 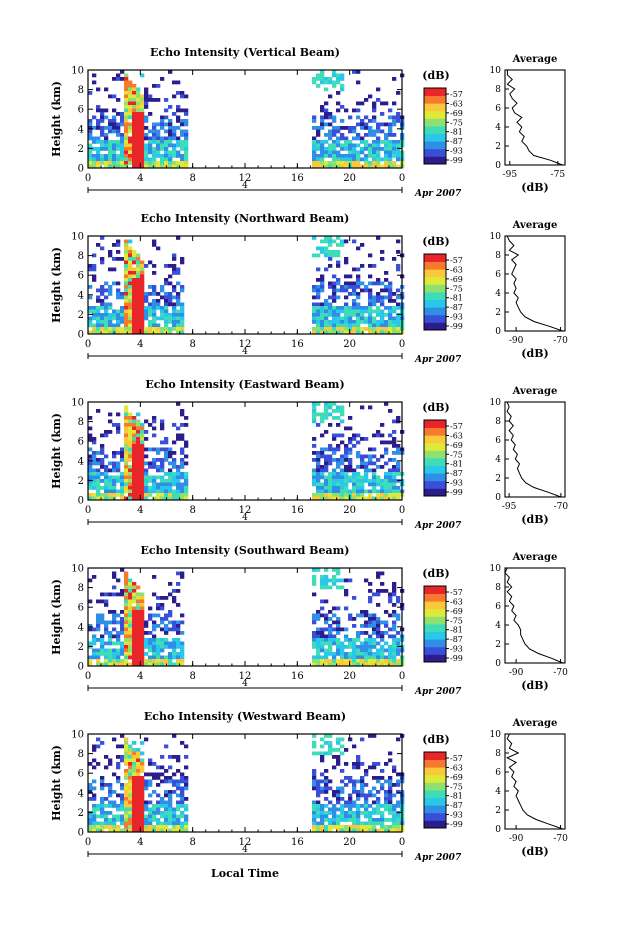 I want to click on average-x-tick-label: -70, so click(x=560, y=673).